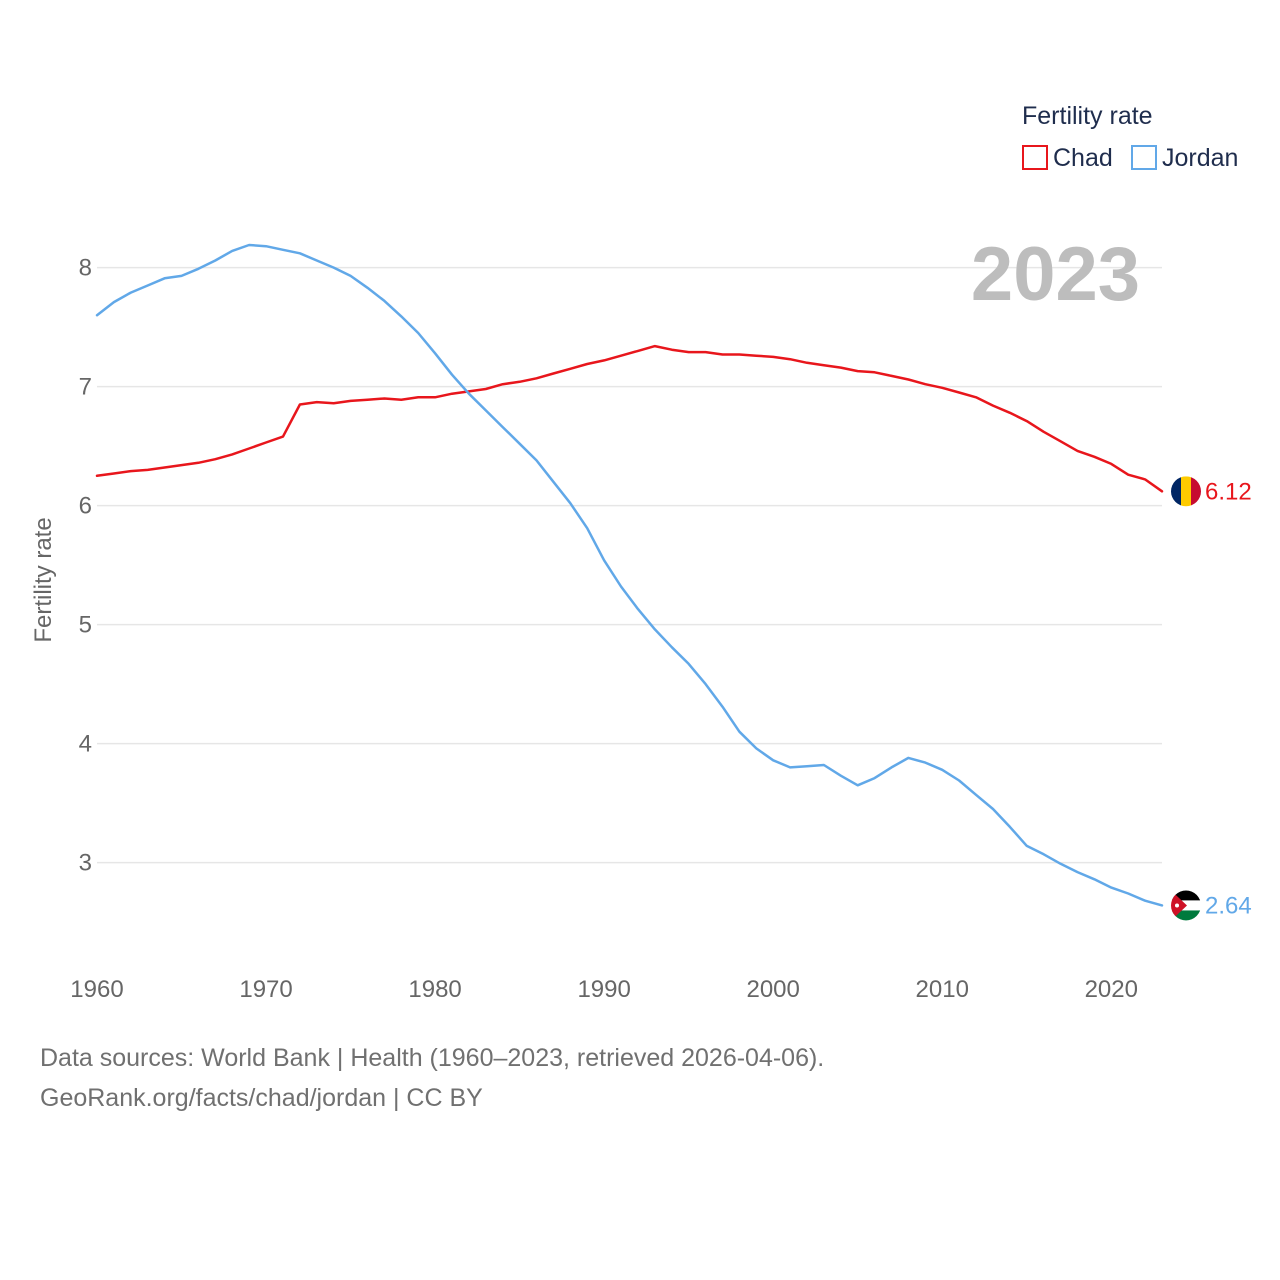 Image resolution: width=1280 pixels, height=1280 pixels. What do you see at coordinates (1087, 116) in the screenshot?
I see `legend-title: Fertility rate` at bounding box center [1087, 116].